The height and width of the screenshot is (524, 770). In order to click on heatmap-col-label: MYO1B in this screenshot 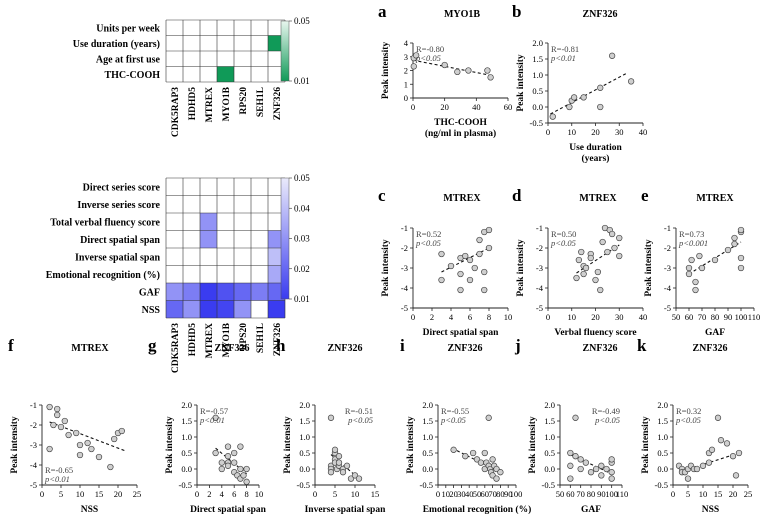, I will do `click(227, 339)`.